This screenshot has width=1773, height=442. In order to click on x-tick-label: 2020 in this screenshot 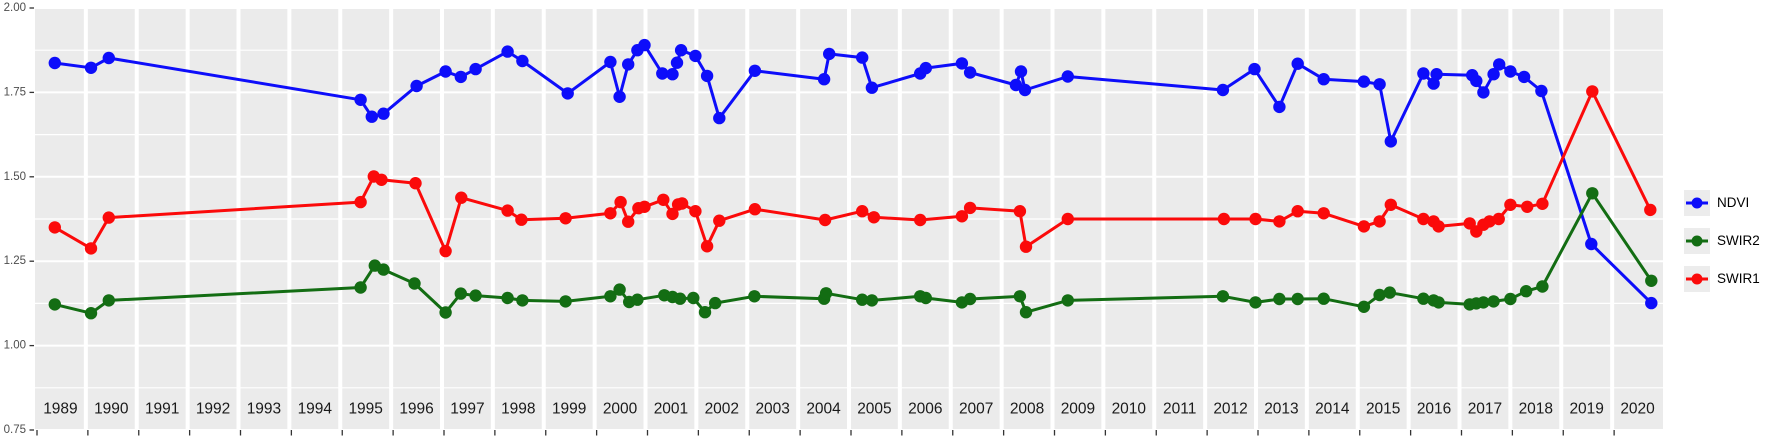, I will do `click(1637, 409)`.